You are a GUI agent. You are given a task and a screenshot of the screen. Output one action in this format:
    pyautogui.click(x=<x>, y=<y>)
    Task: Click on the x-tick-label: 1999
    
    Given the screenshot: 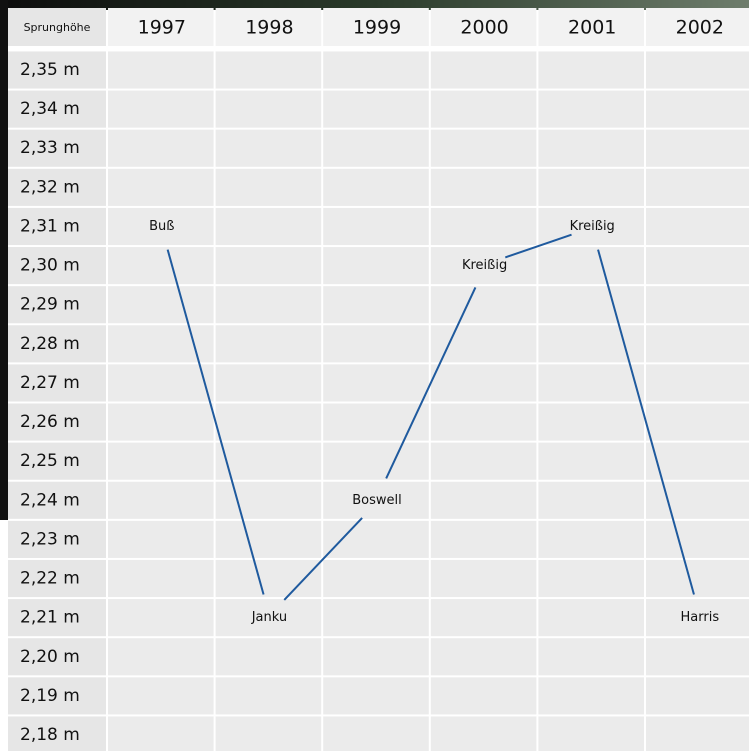 What is the action you would take?
    pyautogui.click(x=377, y=28)
    